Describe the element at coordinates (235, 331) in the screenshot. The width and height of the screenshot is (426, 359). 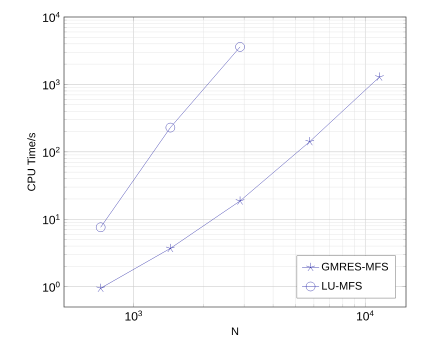
I see `x-axis-title: N` at that location.